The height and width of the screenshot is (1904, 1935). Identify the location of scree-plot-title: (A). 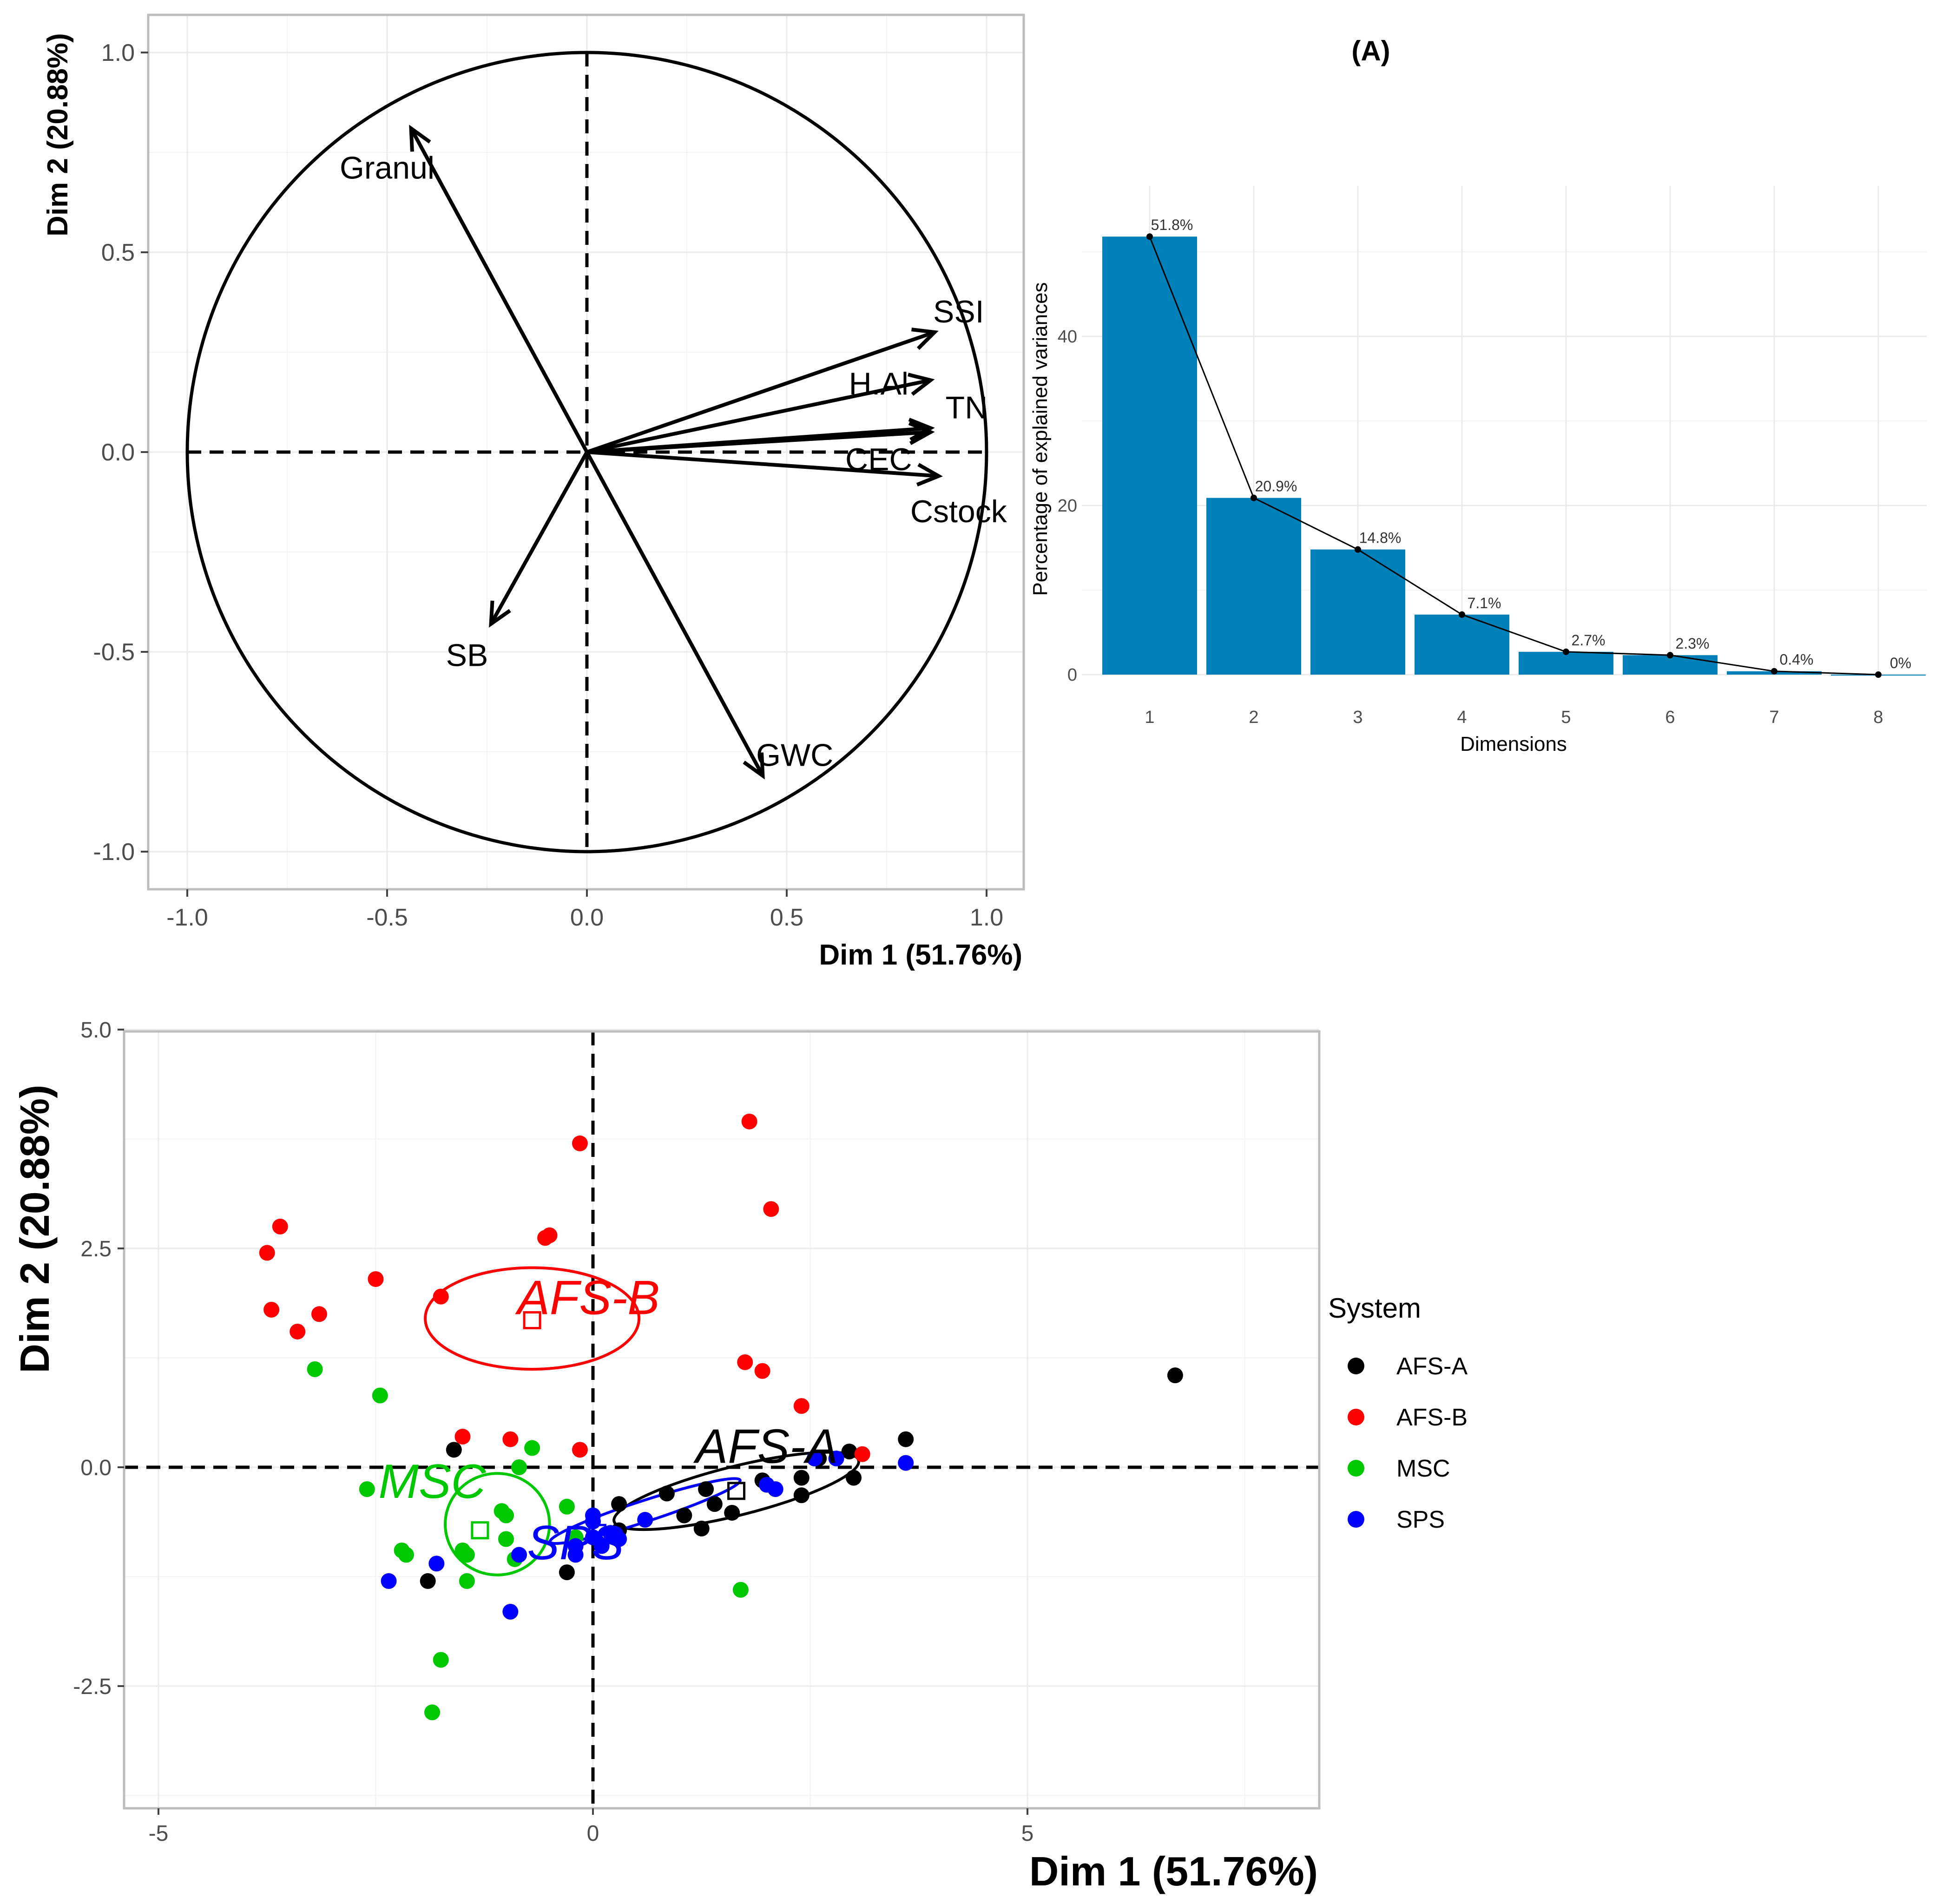
(1370, 50).